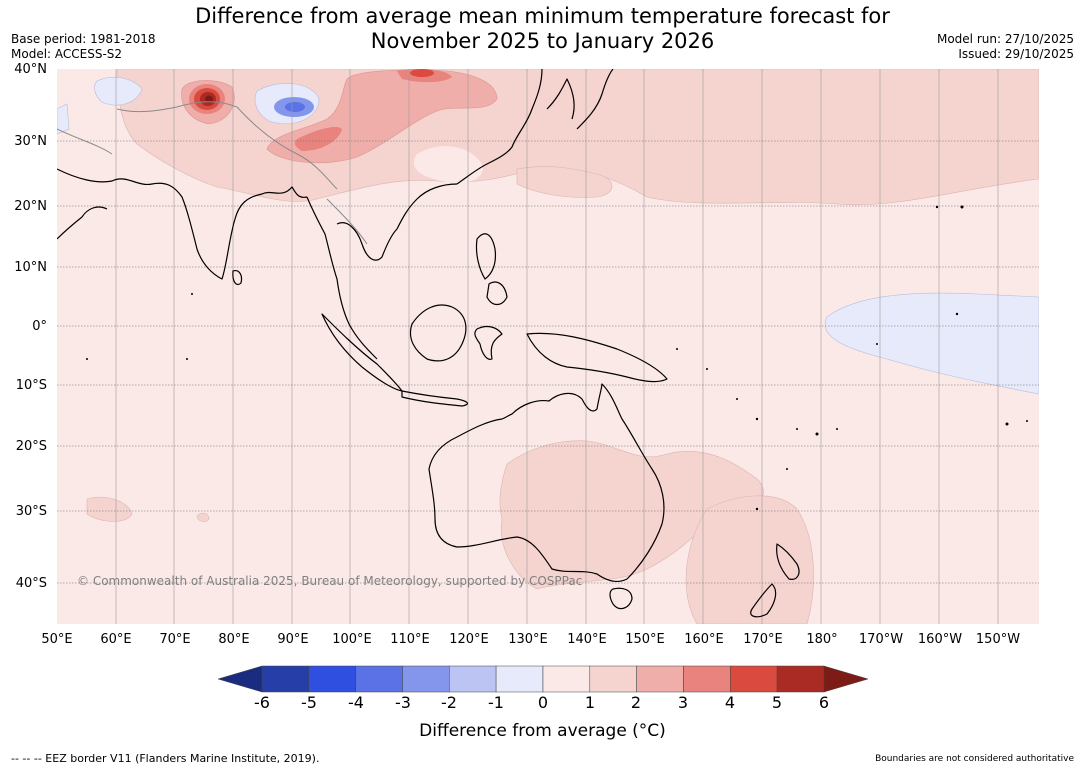 Image resolution: width=1085 pixels, height=770 pixels. What do you see at coordinates (822, 639) in the screenshot?
I see `lon-label: 180°` at bounding box center [822, 639].